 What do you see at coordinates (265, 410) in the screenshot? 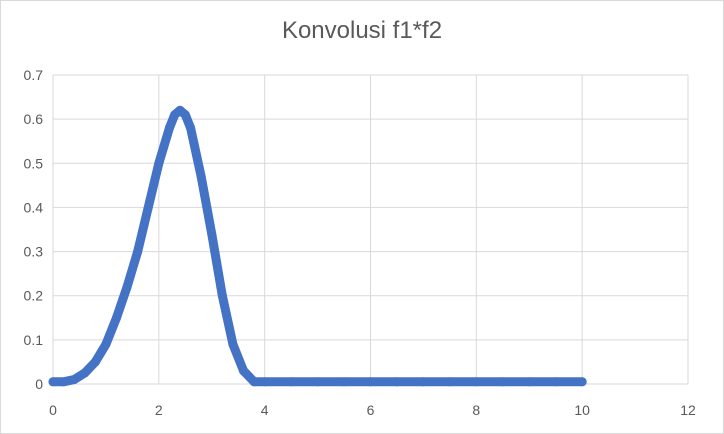
I see `x-tick-label: 4` at bounding box center [265, 410].